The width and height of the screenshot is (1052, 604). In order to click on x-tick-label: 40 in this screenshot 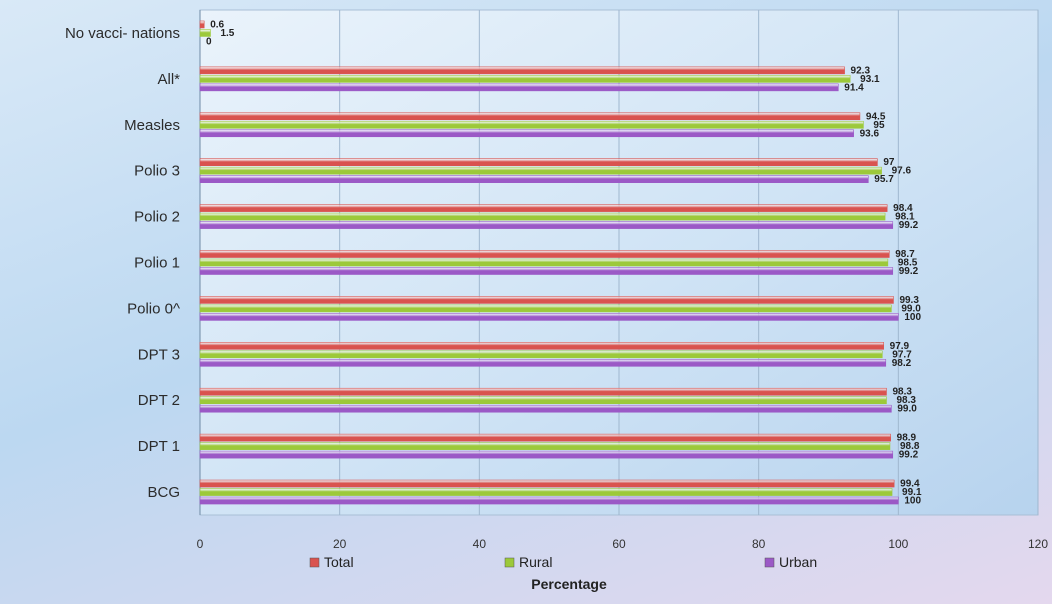, I will do `click(480, 544)`.